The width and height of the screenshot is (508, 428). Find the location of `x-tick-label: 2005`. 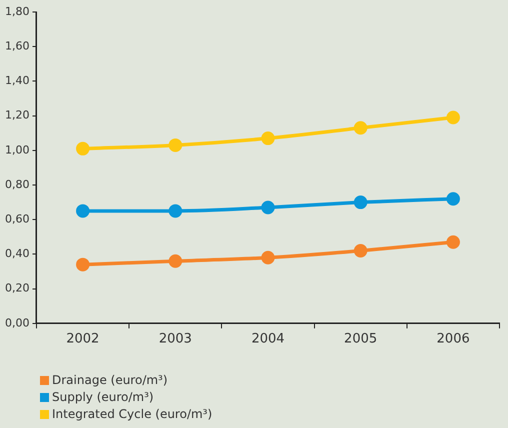

x-tick-label: 2005 is located at coordinates (361, 339).